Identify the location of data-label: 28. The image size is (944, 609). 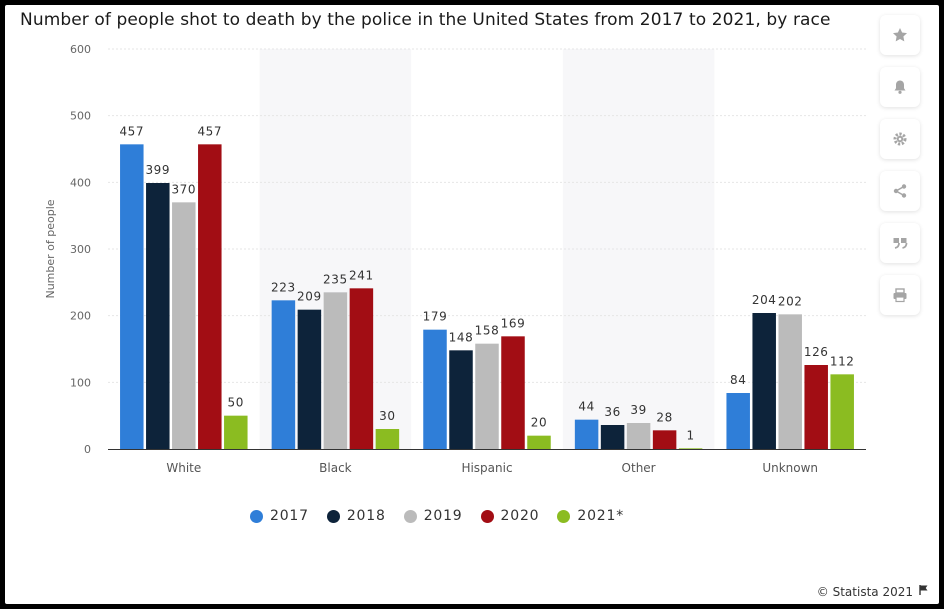
(664, 417).